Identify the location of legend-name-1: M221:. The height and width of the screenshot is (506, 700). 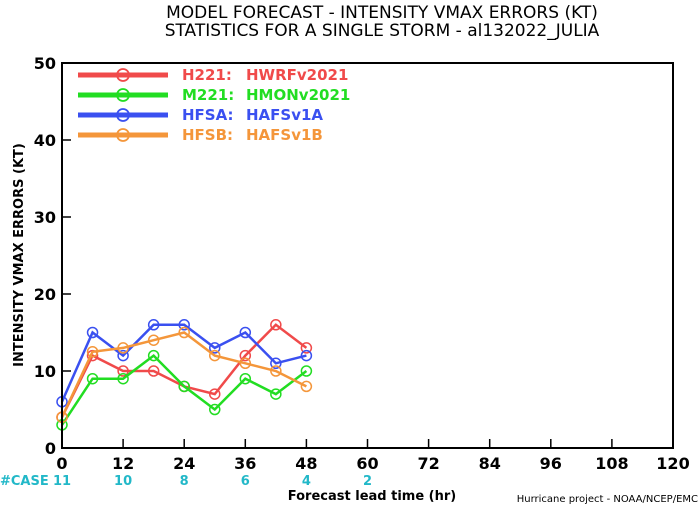
(208, 95).